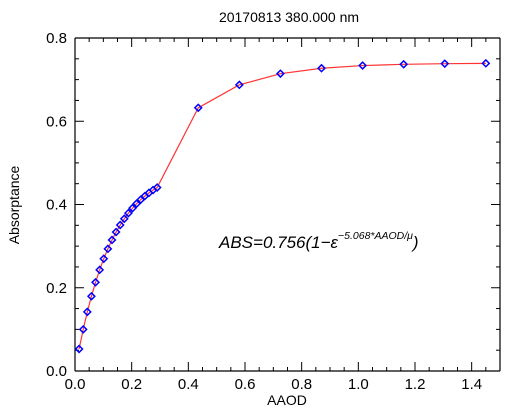 The height and width of the screenshot is (412, 508). What do you see at coordinates (278, 242) in the screenshot?
I see `equation-base: ABS=0.756(1−ε` at bounding box center [278, 242].